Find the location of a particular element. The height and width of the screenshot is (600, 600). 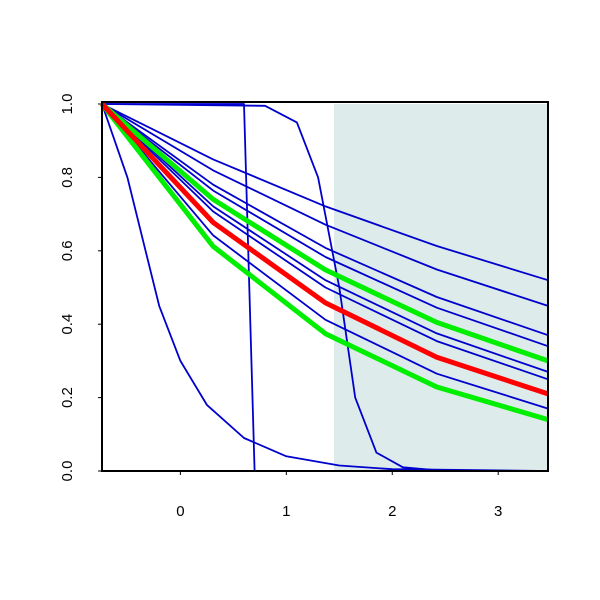

x-tick-label: 2 is located at coordinates (392, 511).